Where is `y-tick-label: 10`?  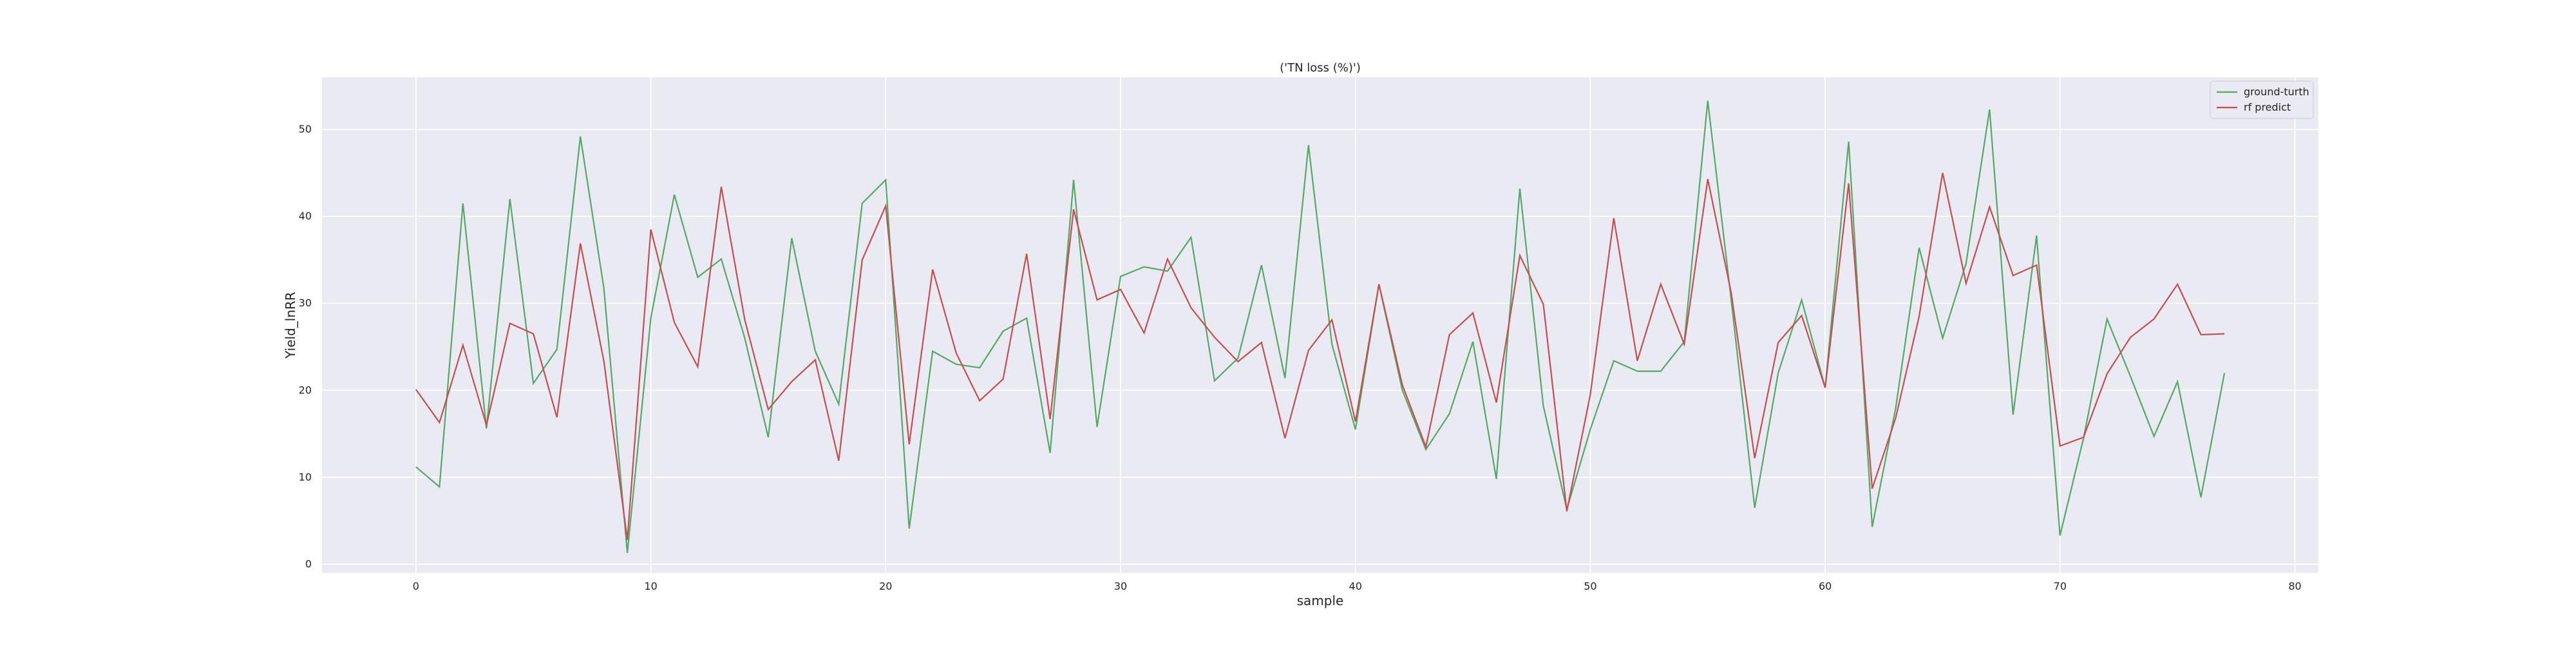
y-tick-label: 10 is located at coordinates (305, 477).